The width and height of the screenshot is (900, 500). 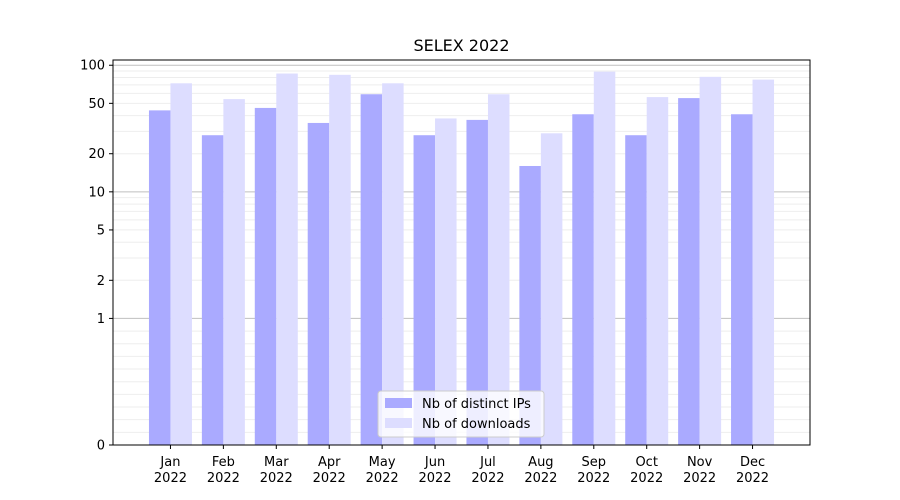 What do you see at coordinates (540, 462) in the screenshot?
I see `x-tick-label-month: Aug` at bounding box center [540, 462].